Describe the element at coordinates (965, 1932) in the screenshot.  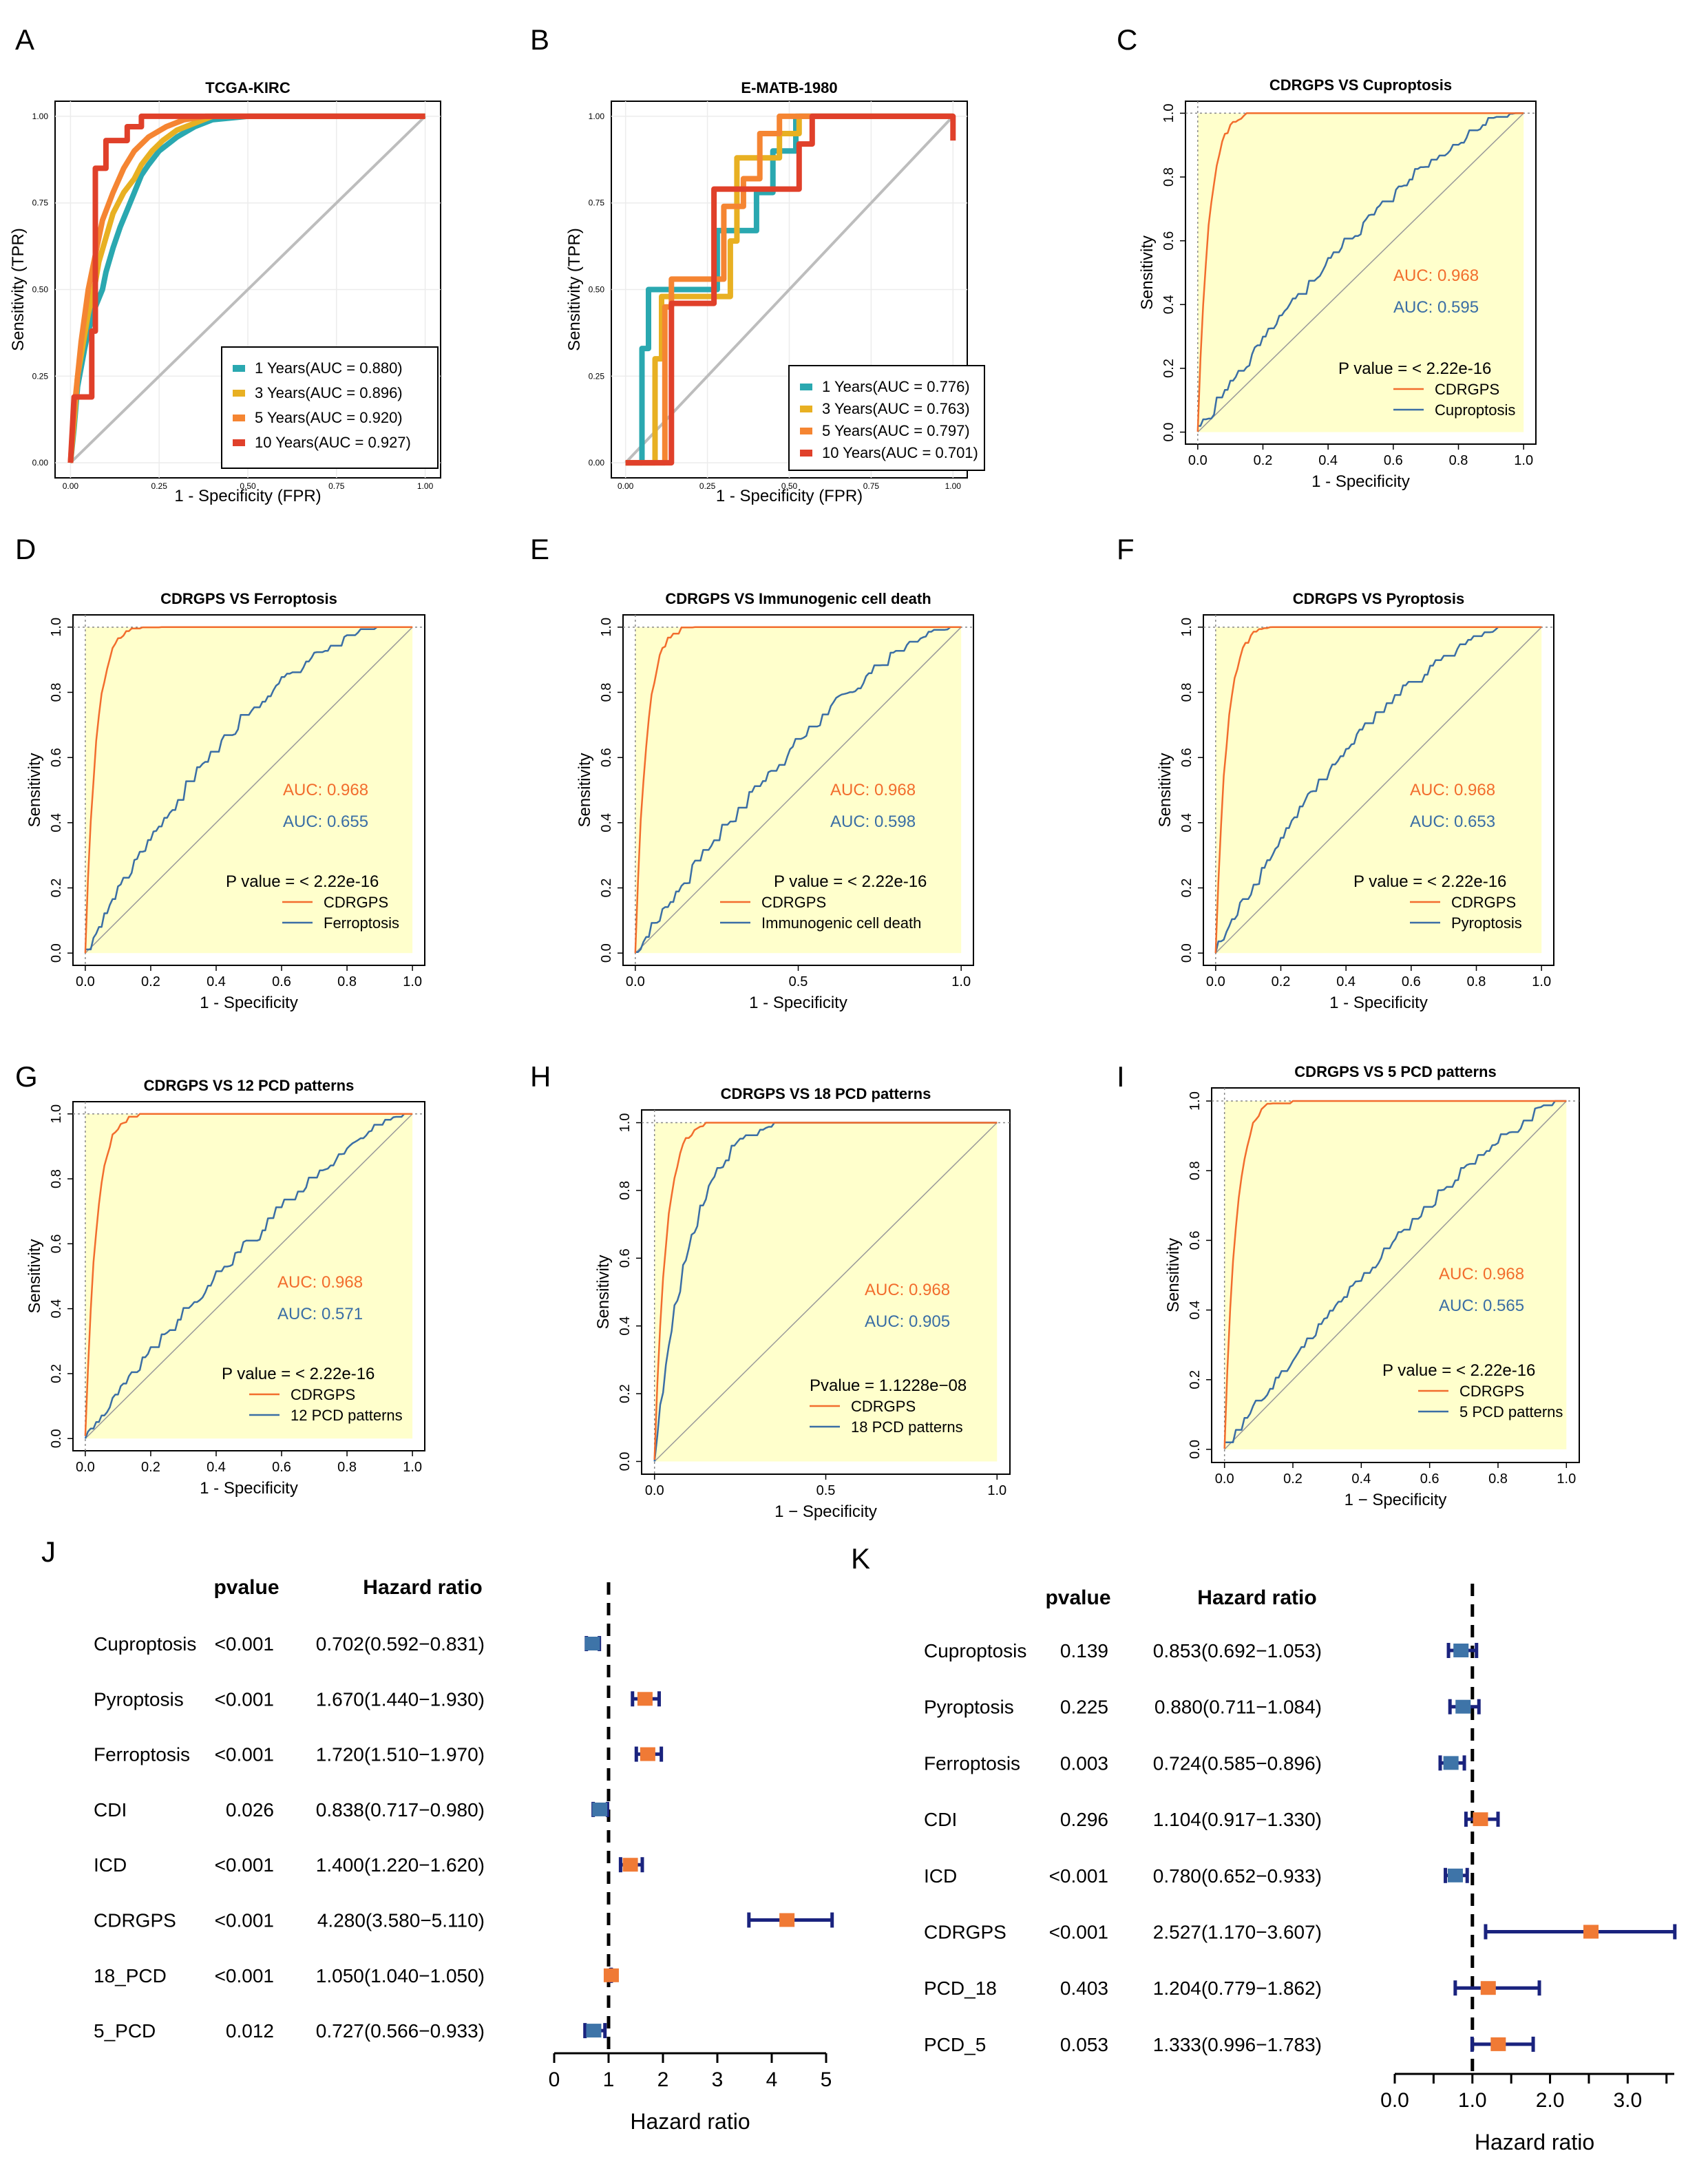
I see `row-label: CDRGPS` at that location.